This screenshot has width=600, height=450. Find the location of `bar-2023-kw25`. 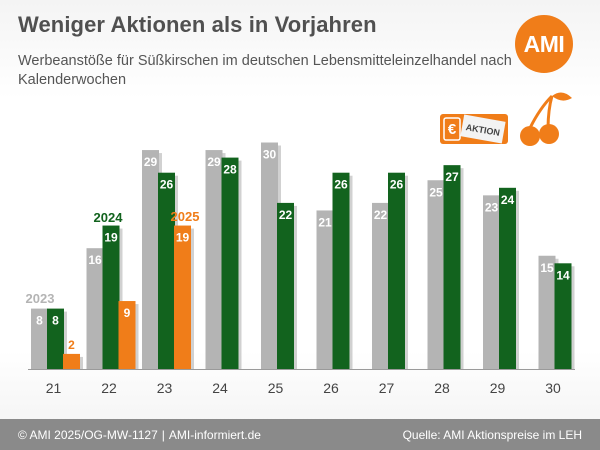

bar-2023-kw25 is located at coordinates (269, 255).